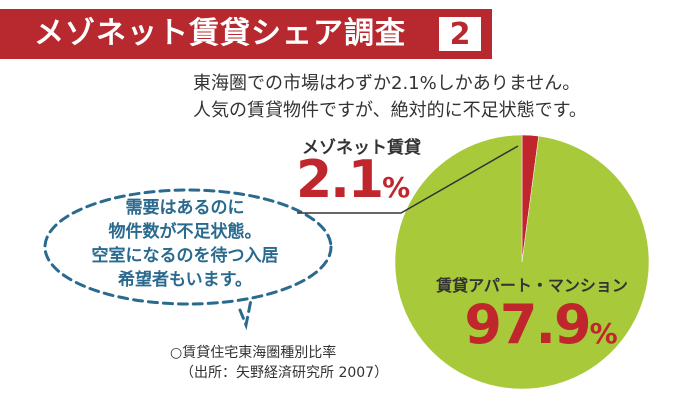  What do you see at coordinates (185, 232) in the screenshot?
I see `bubble-line-2: 物件数が不足状態。` at bounding box center [185, 232].